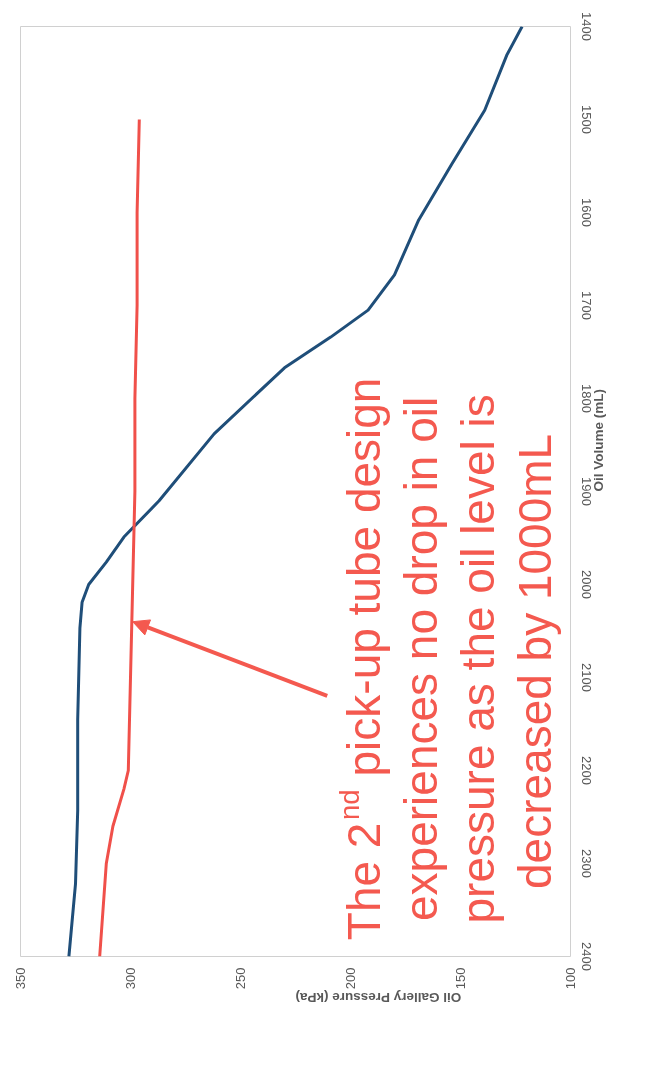 This screenshot has width=662, height=1071. What do you see at coordinates (20, 978) in the screenshot?
I see `x-tick-label: 350` at bounding box center [20, 978].